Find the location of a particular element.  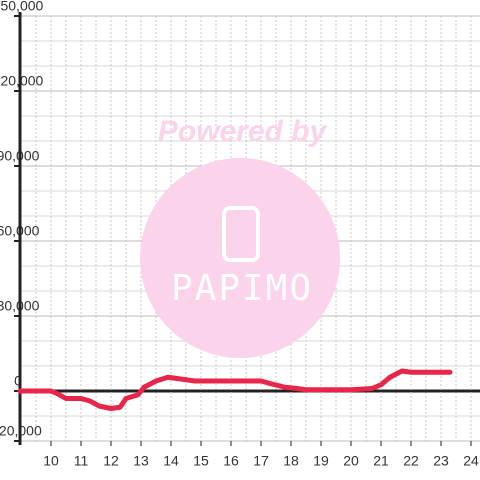

x-tick-label: 10 is located at coordinates (51, 461).